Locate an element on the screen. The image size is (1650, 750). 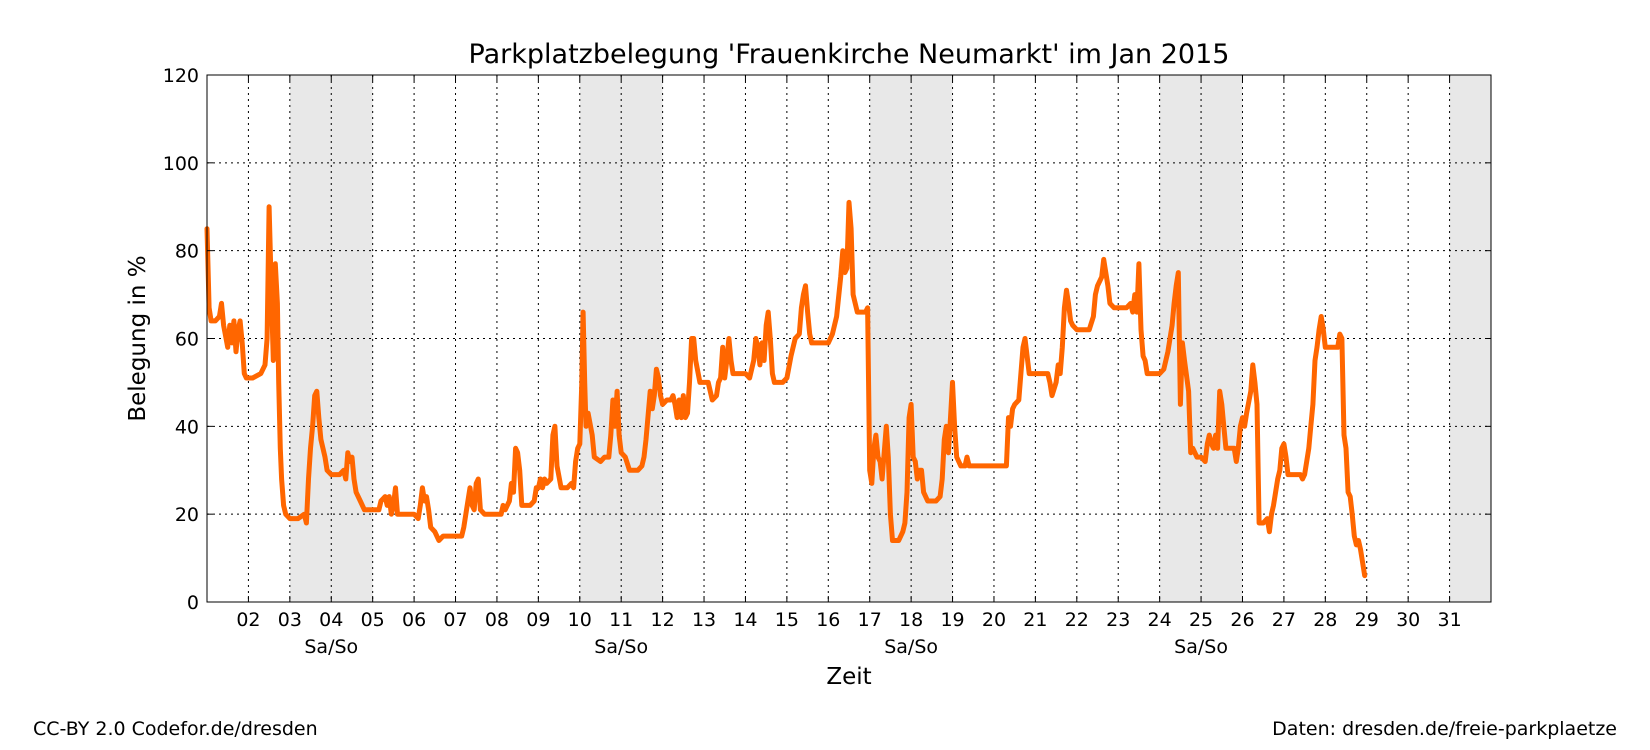
x-tick-label: 30 is located at coordinates (1408, 620).